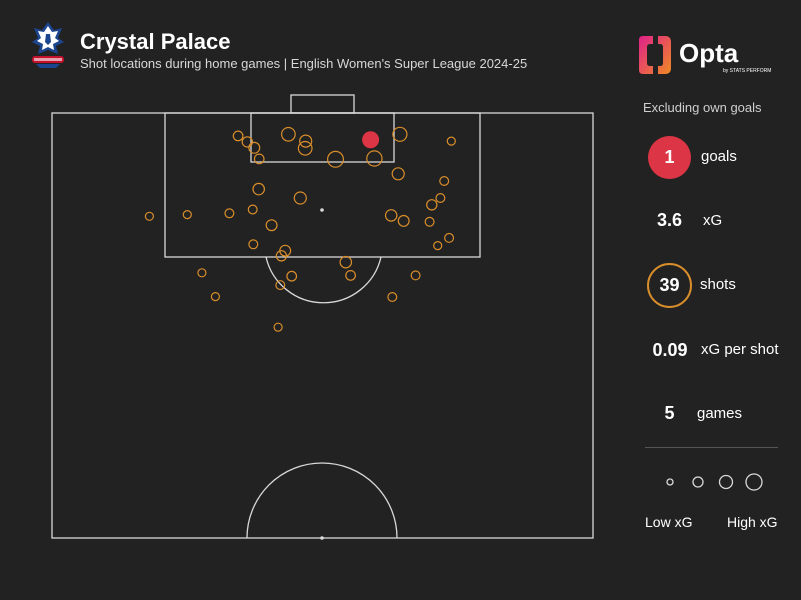  I want to click on penalty-arc, so click(323, 280).